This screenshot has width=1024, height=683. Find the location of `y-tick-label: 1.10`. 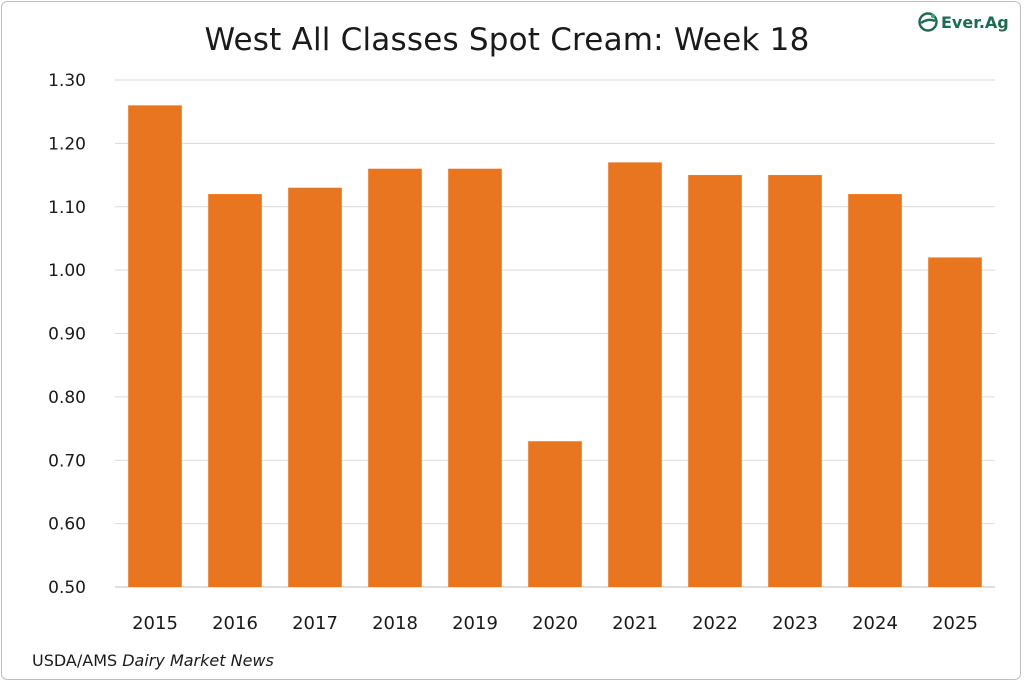

y-tick-label: 1.10 is located at coordinates (67, 208).